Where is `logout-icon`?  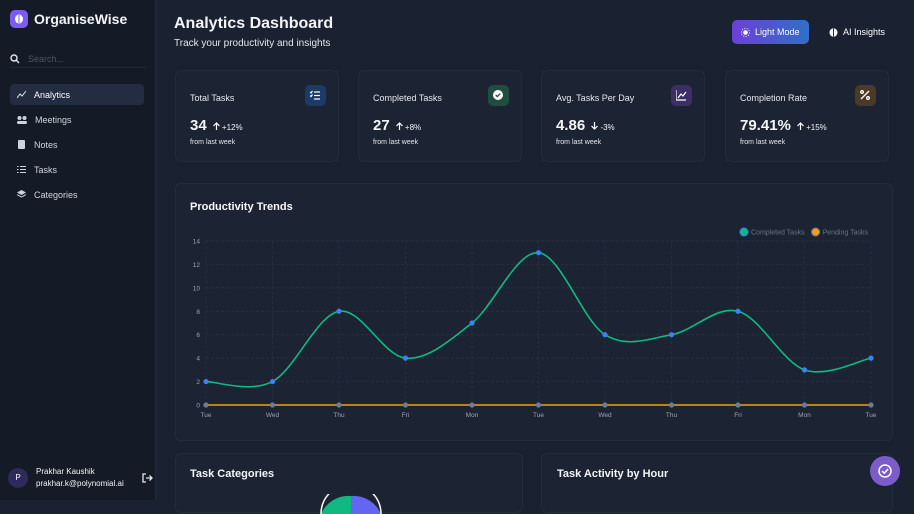 logout-icon is located at coordinates (147, 477).